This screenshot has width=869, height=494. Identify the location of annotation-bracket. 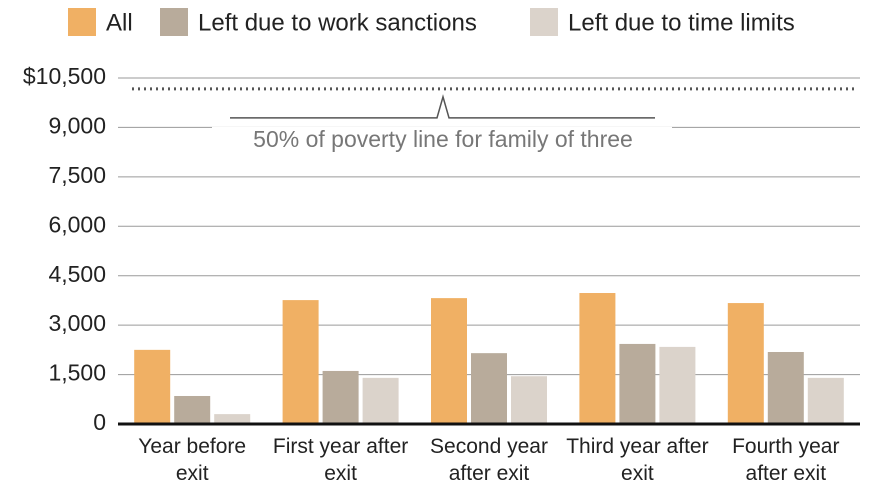
(442, 106).